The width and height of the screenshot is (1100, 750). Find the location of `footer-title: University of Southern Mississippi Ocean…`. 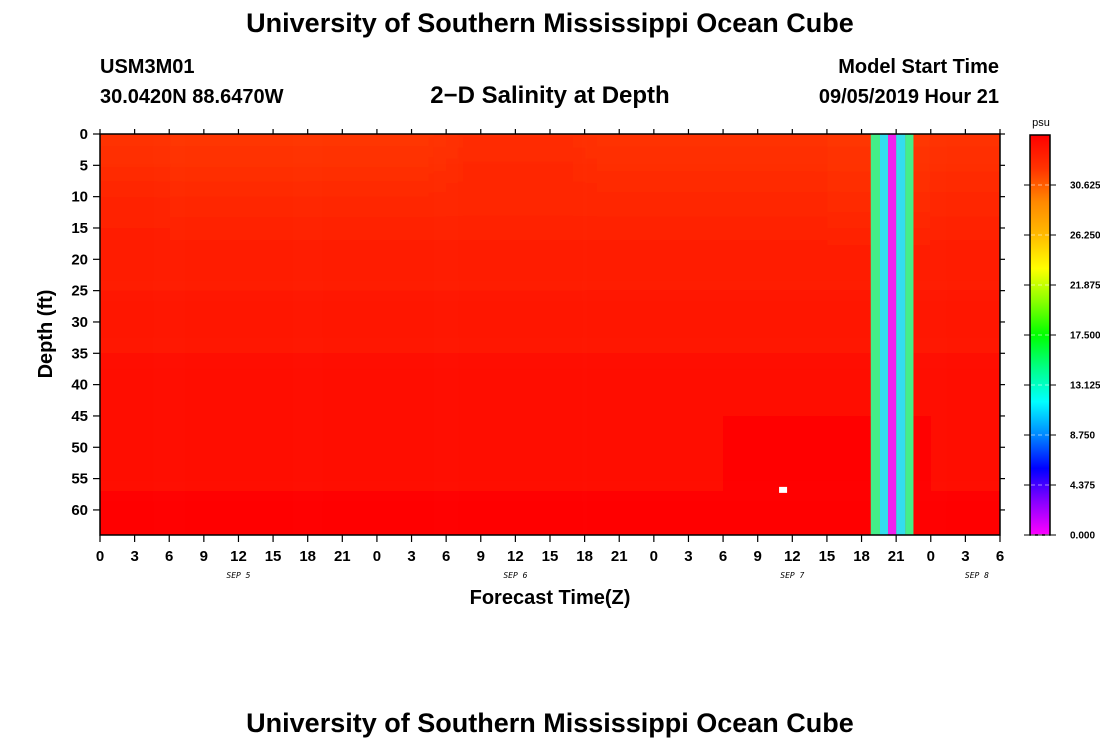

footer-title: University of Southern Mississippi Ocean… is located at coordinates (550, 723).